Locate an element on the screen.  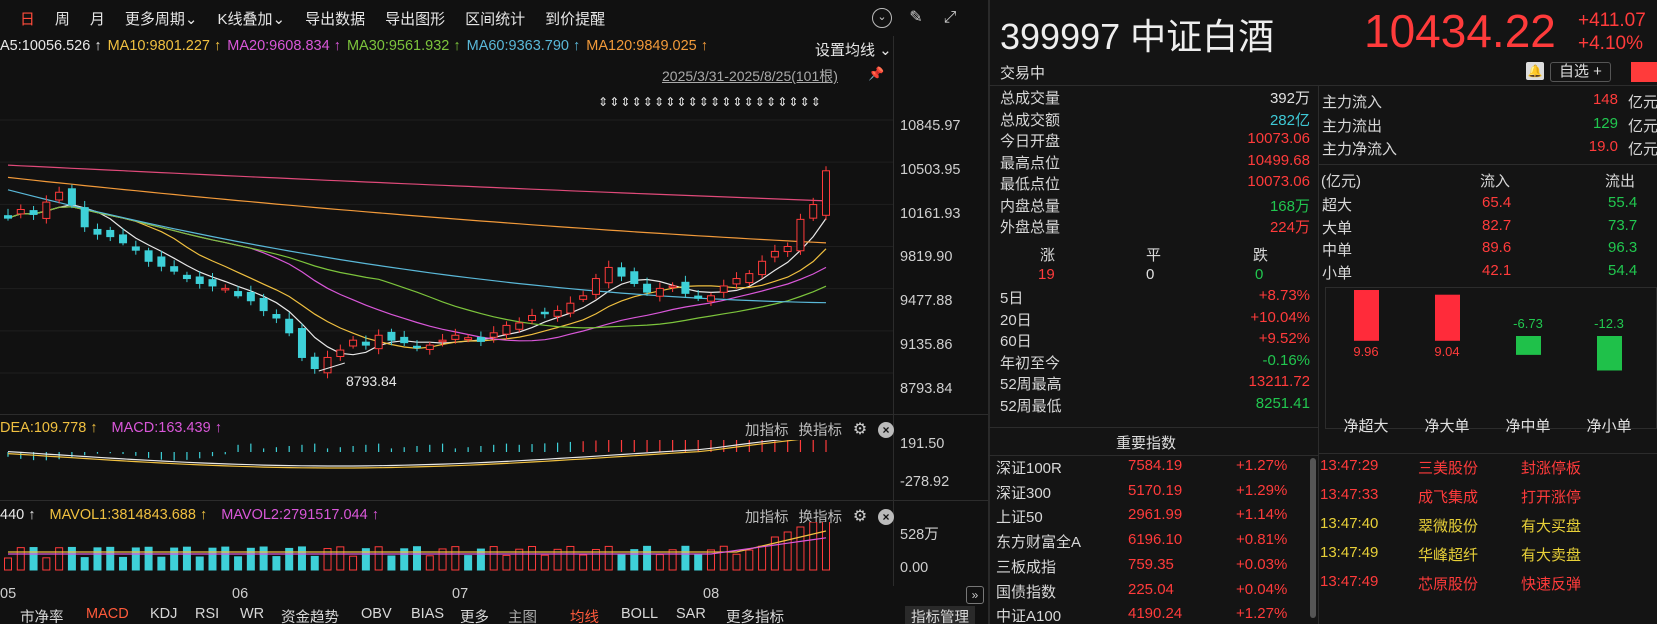
tab-more-indicators: 更多指标 is located at coordinates (755, 617).